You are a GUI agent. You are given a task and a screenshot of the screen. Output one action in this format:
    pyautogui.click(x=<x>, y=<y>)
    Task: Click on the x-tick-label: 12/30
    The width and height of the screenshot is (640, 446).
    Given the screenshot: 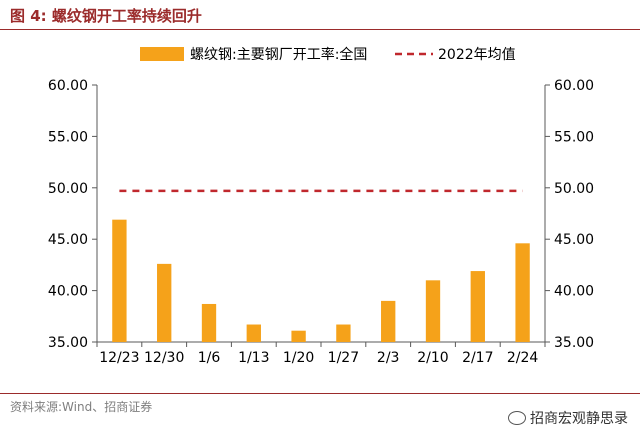 What is the action you would take?
    pyautogui.click(x=164, y=358)
    